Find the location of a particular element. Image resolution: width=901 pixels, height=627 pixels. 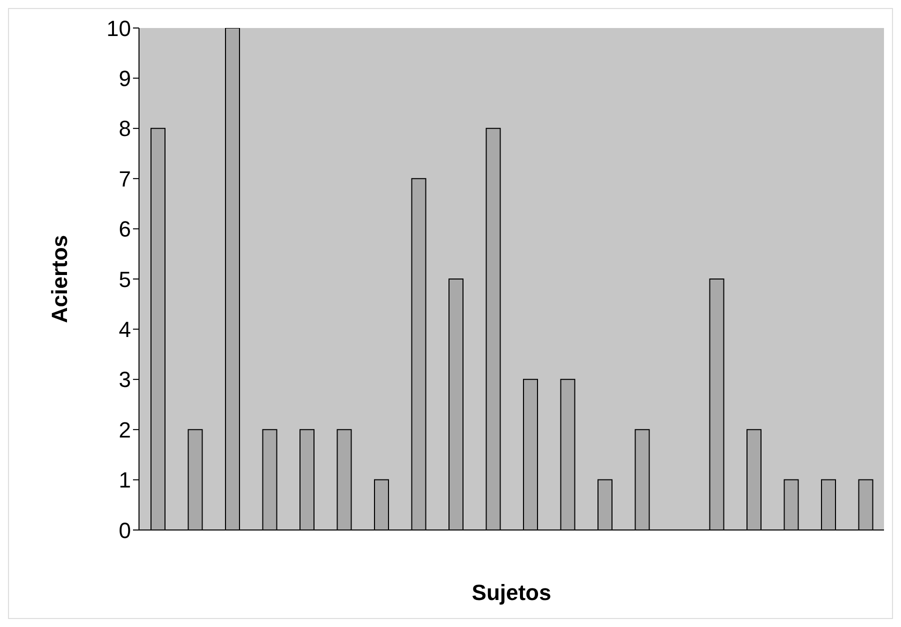

x-axis-title: Sujetos is located at coordinates (512, 592).